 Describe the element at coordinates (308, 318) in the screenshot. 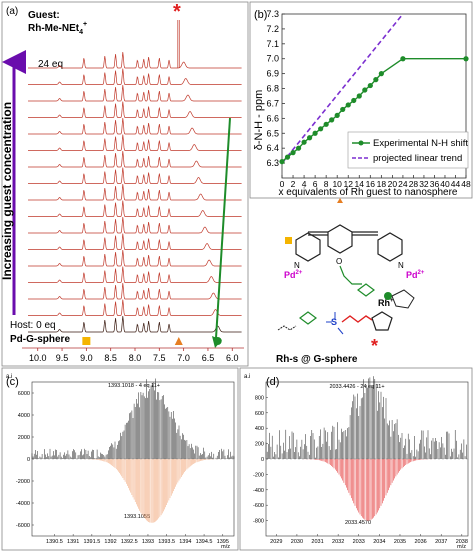

I see `guanidinium-left` at that location.